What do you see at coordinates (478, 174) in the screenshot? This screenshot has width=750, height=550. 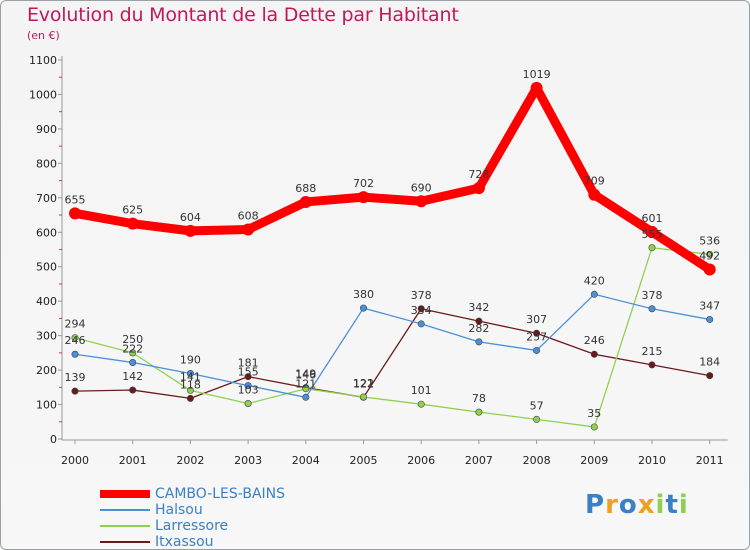 I see `data-label: 728` at bounding box center [478, 174].